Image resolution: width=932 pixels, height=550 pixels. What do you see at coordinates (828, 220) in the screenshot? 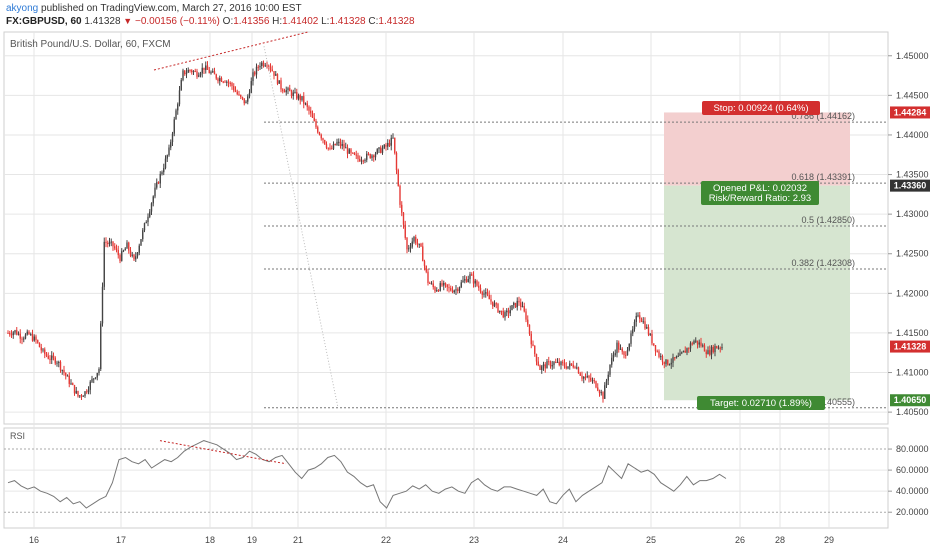
I see `fib-label: 0.5 (1.42850)` at bounding box center [828, 220].